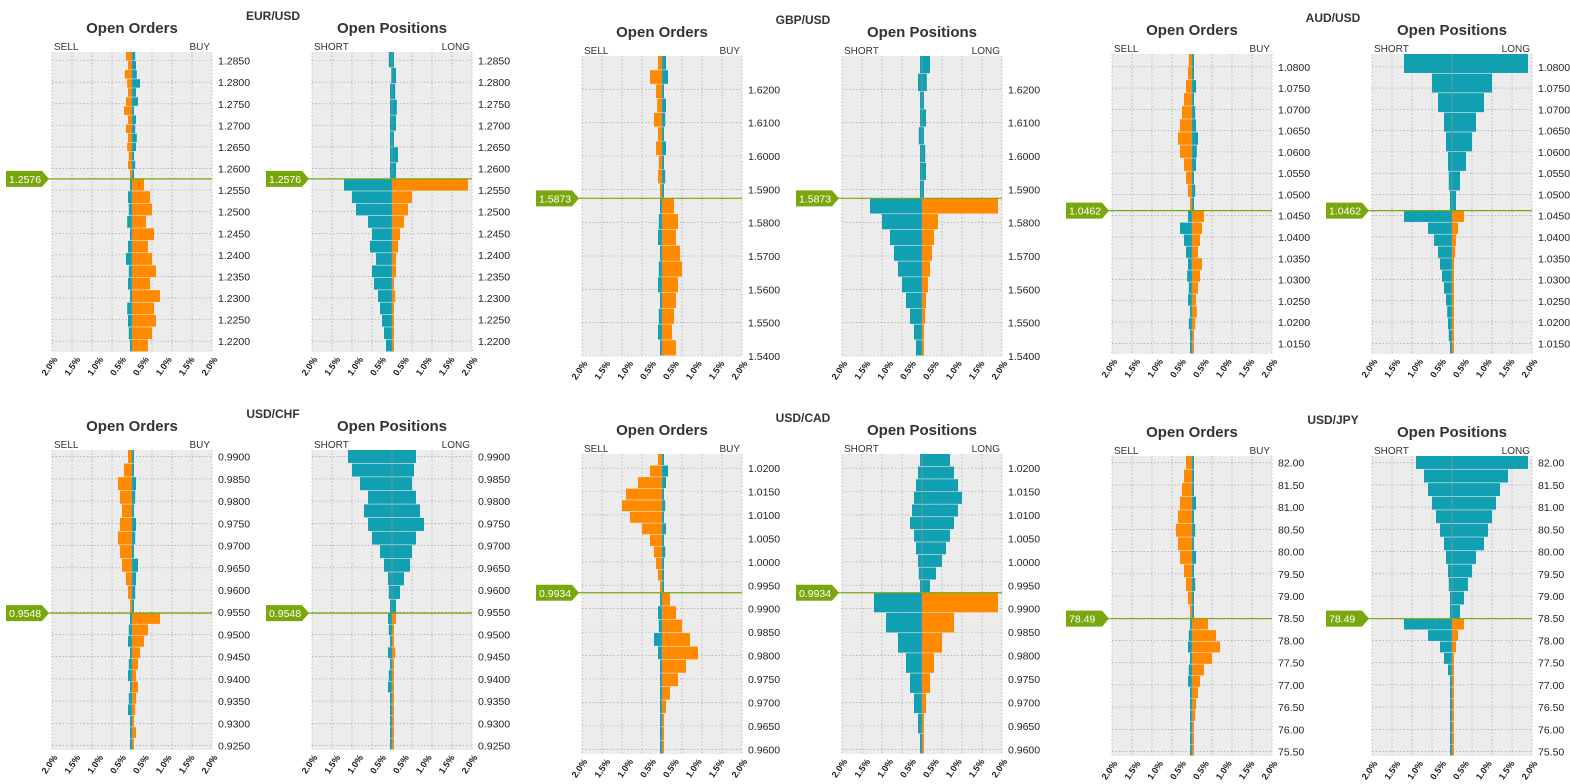 The width and height of the screenshot is (1570, 784). Describe the element at coordinates (1551, 619) in the screenshot. I see `y-tick-label: 78.50` at that location.